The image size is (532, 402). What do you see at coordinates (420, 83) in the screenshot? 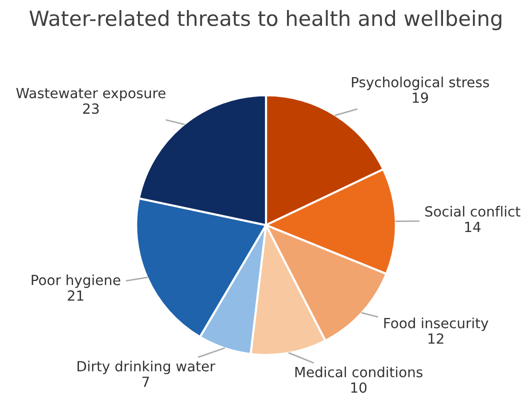
I see `slice-label: Psychological stress` at bounding box center [420, 83].